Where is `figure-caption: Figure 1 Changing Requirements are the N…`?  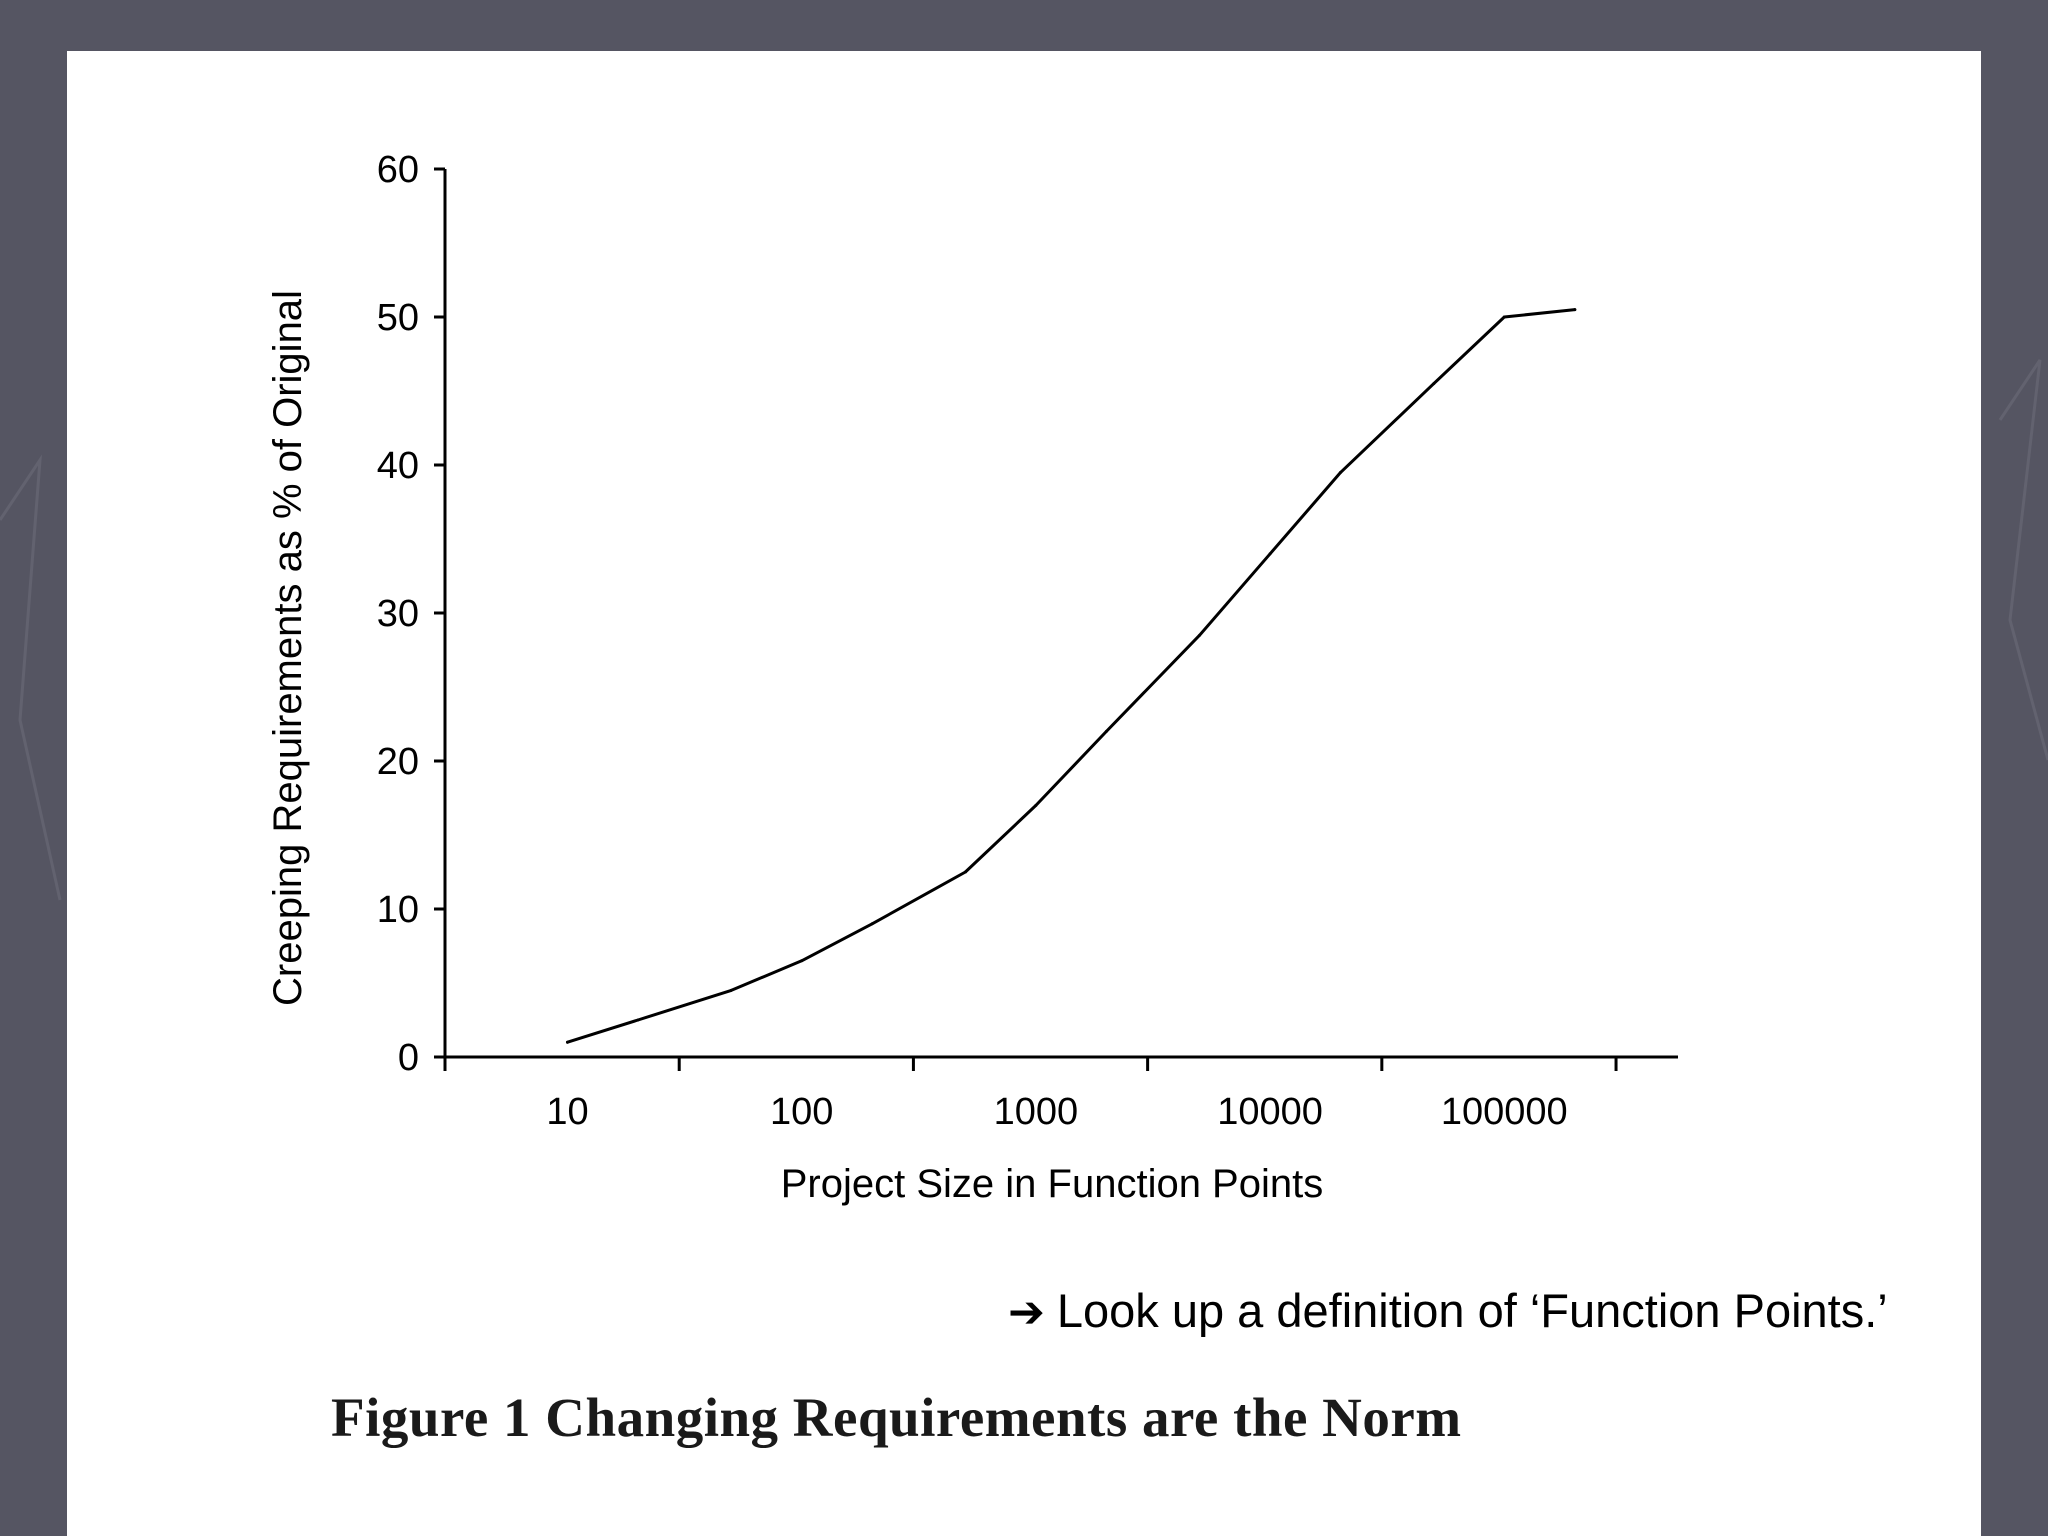
figure-caption: Figure 1 Changing Requirements are the N… is located at coordinates (896, 1417).